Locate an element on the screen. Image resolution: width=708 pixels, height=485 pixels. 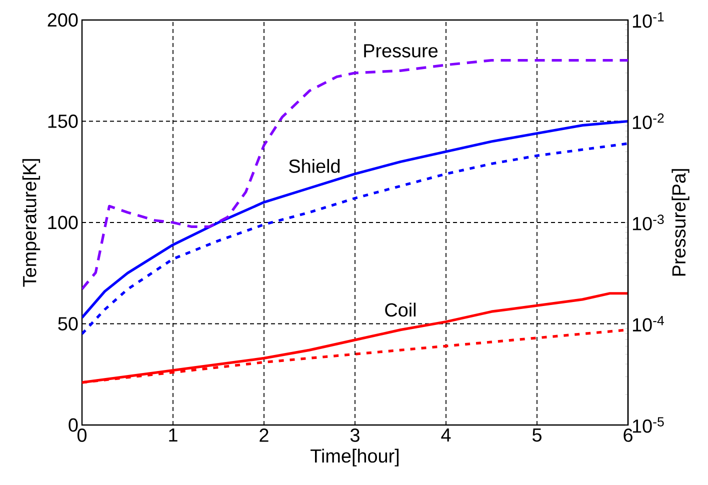
x-tick-label: 5 is located at coordinates (537, 435).